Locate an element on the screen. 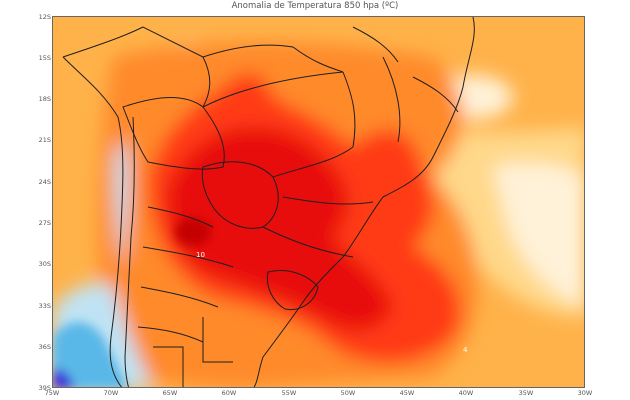 This screenshot has width=630, height=400. contour-label: 10 is located at coordinates (200, 255).